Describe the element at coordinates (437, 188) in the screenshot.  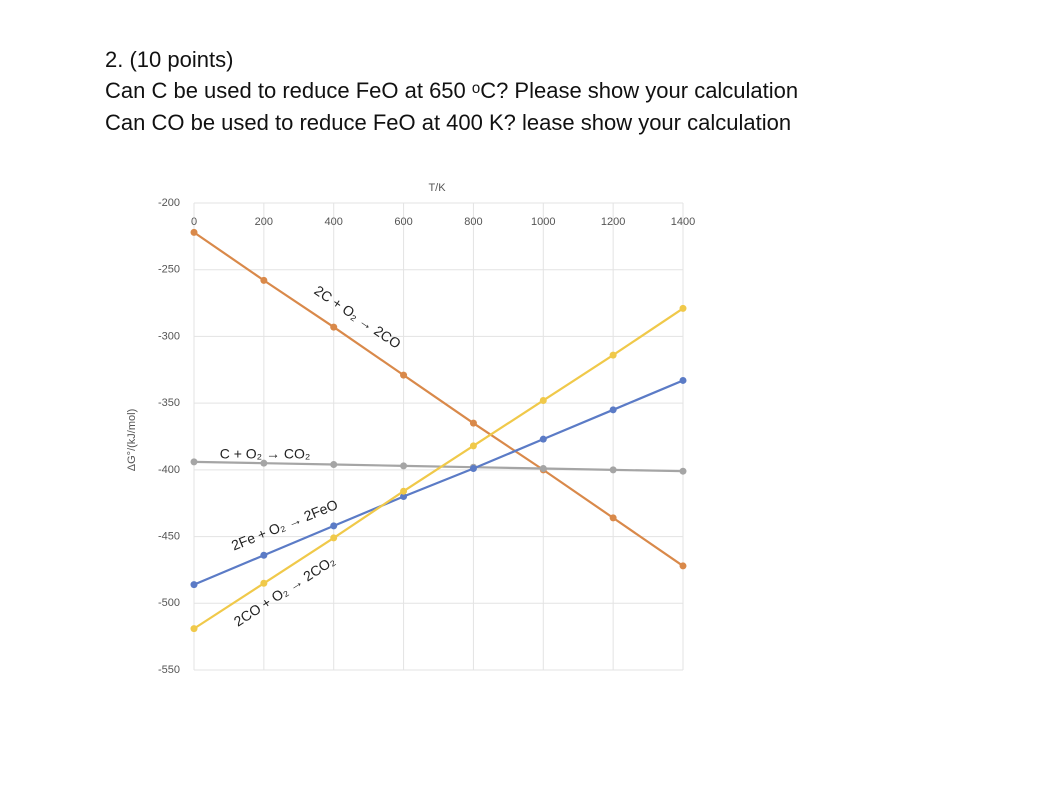
I see `x-axis-title: T/K` at that location.